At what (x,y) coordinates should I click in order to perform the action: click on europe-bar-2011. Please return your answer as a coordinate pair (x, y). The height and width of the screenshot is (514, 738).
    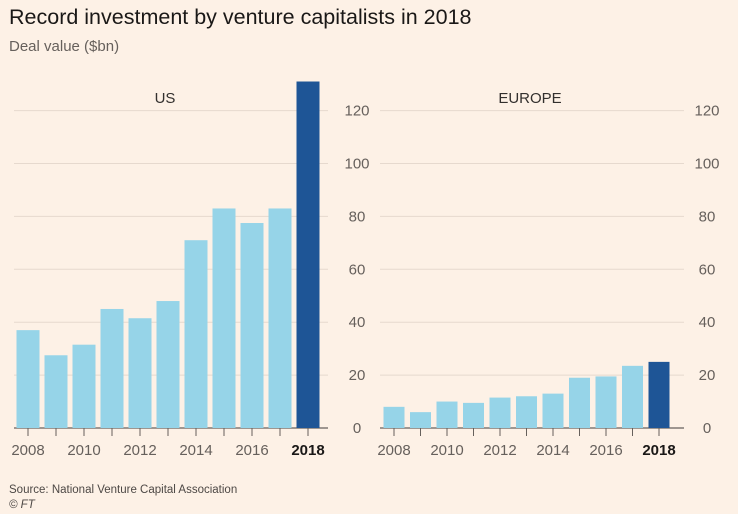
    Looking at the image, I should click on (473, 415).